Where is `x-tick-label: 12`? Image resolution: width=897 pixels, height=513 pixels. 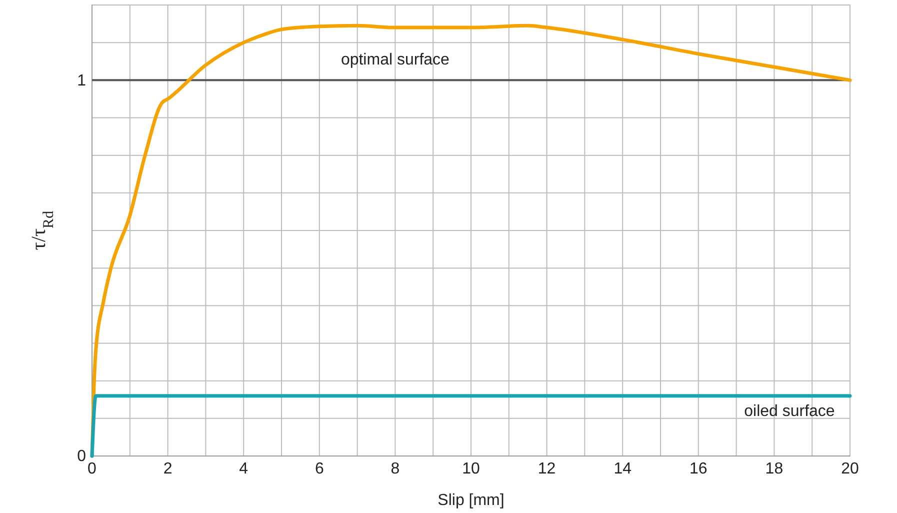
x-tick-label: 12 is located at coordinates (547, 469).